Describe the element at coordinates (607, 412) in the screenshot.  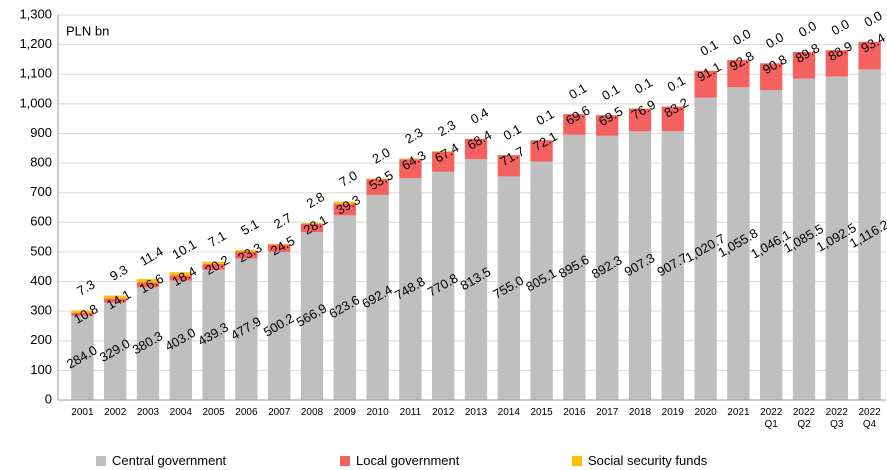
I see `x-tick-label: 2017` at that location.